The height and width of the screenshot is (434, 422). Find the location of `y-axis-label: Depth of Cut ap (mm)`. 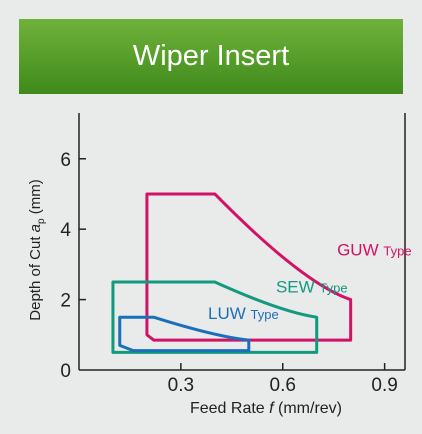

y-axis-label: Depth of Cut ap (mm) is located at coordinates (37, 249).